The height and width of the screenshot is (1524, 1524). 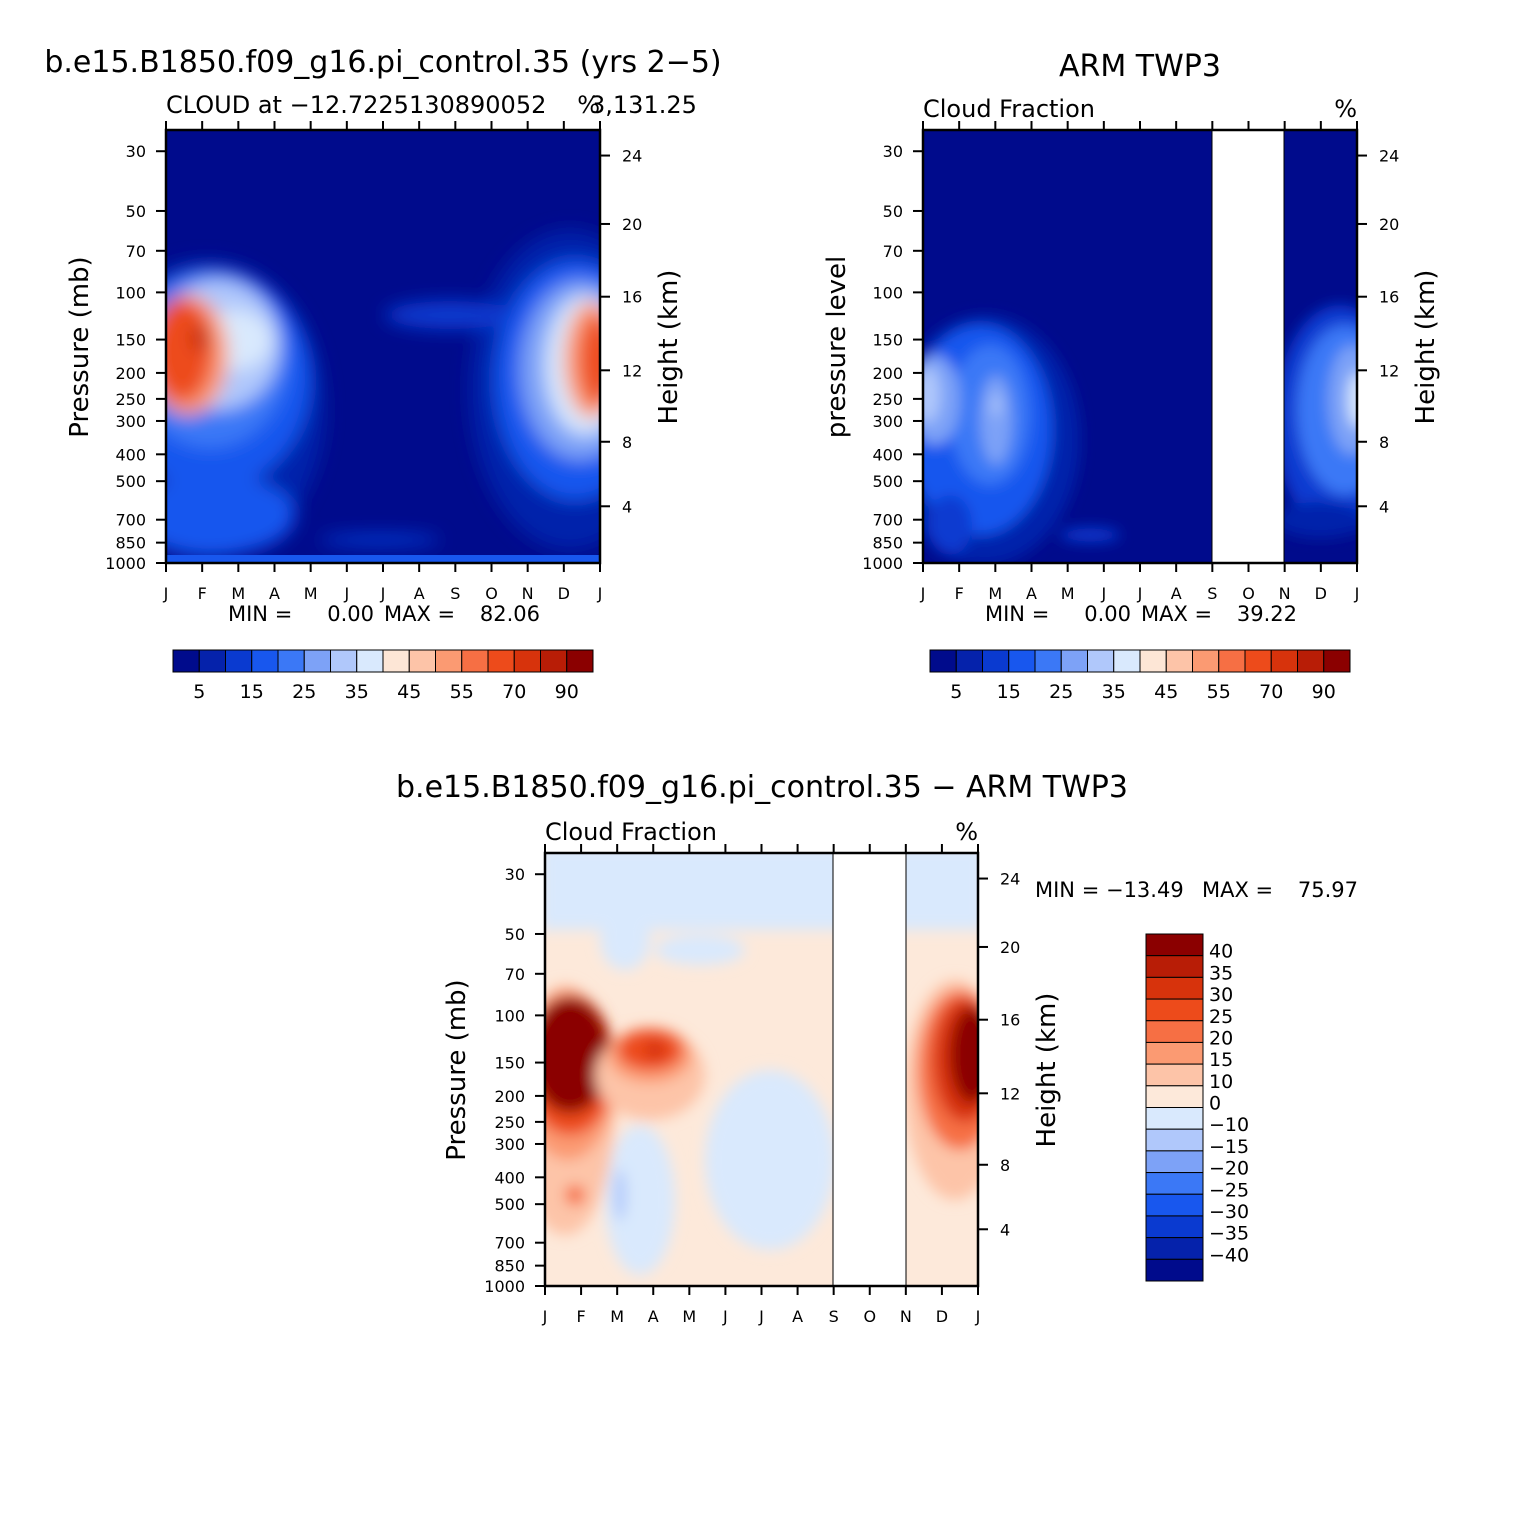 I want to click on colorbar-label: 55, so click(x=462, y=692).